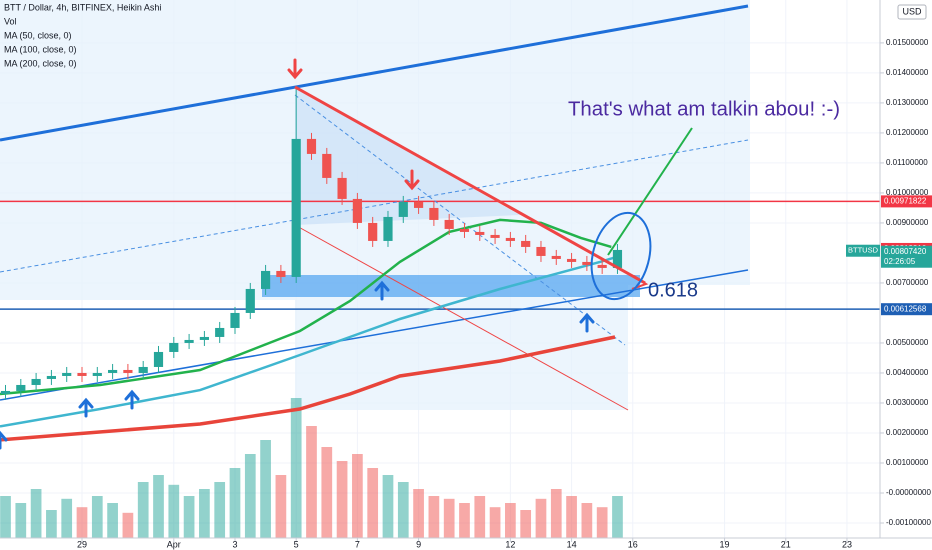 This screenshot has width=932, height=550. What do you see at coordinates (357, 544) in the screenshot?
I see `x-tick-label: 7` at bounding box center [357, 544].